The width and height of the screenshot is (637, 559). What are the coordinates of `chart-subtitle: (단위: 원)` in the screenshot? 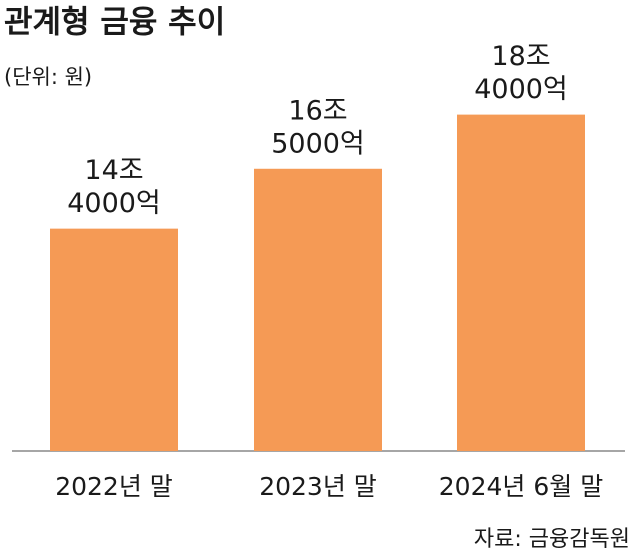 It's located at (48, 77).